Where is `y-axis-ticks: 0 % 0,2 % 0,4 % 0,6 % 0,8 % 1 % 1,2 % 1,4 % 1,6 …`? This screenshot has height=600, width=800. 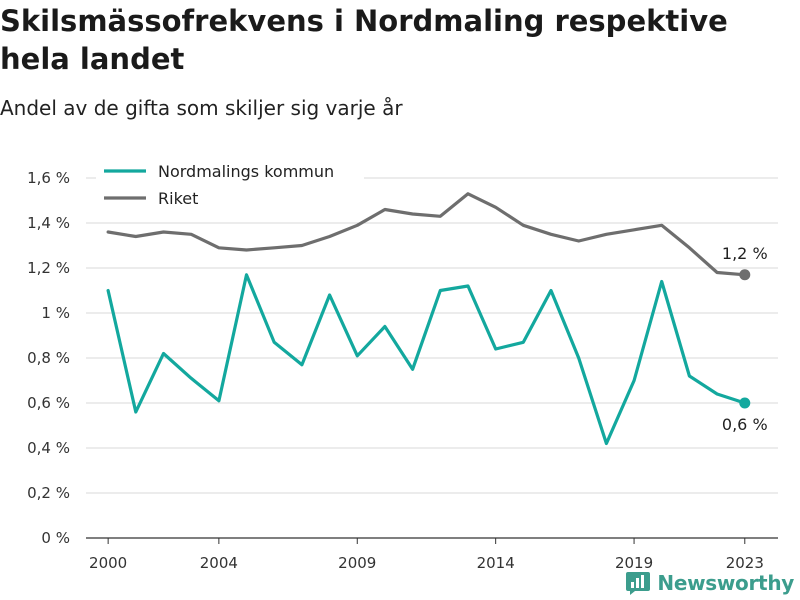 y-axis-ticks: 0 % 0,2 % 0,4 % 0,6 % 0,8 % 1 % 1,2 % 1,4 % 1,6 … is located at coordinates (48, 358).